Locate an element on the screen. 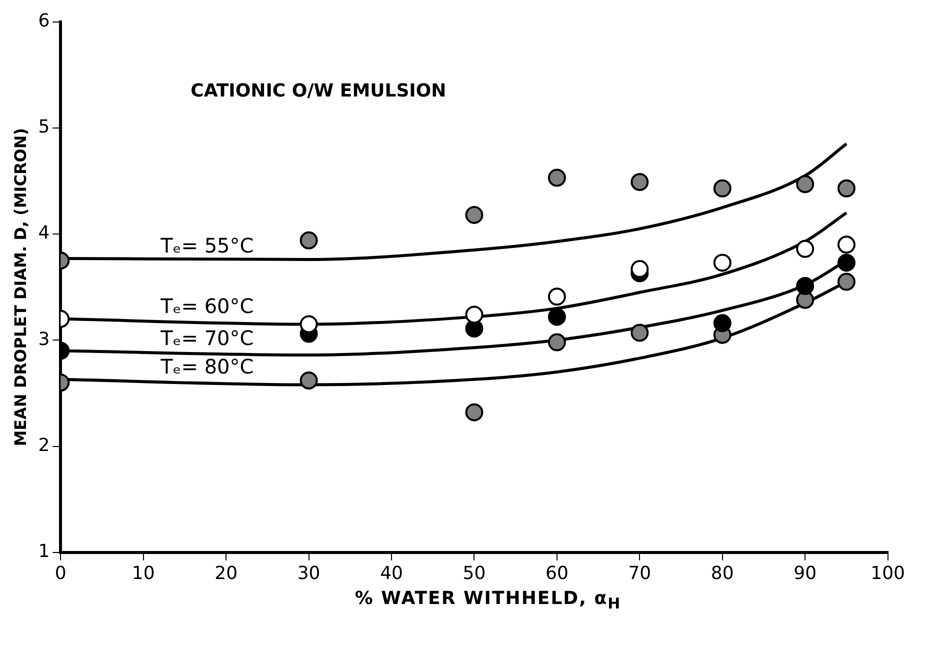 The height and width of the screenshot is (649, 931). x-tick-label: 30 is located at coordinates (308, 573).